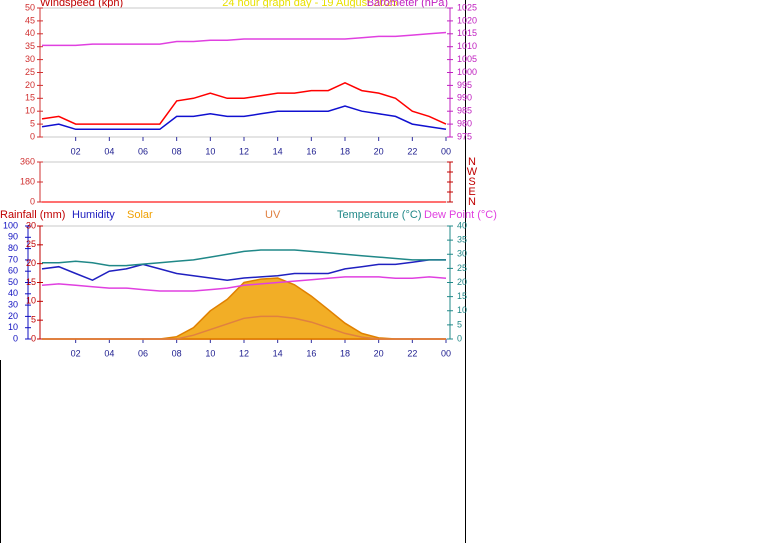 Image resolution: width=761 pixels, height=543 pixels. What do you see at coordinates (30, 72) in the screenshot?
I see `y-tick-label: 25` at bounding box center [30, 72].